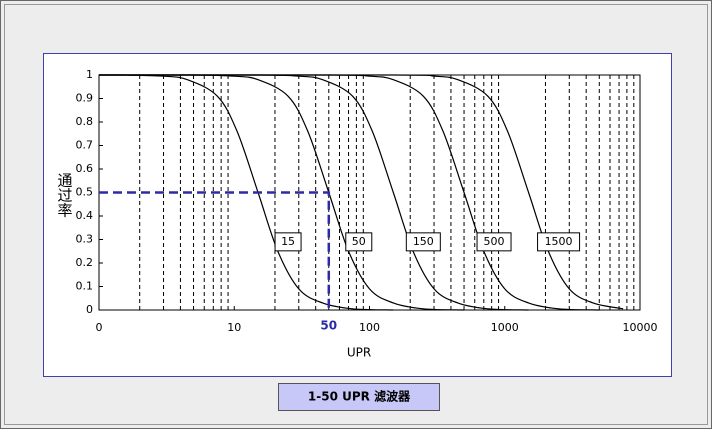 This screenshot has height=433, width=712. I want to click on x-tick-label: 10, so click(234, 327).